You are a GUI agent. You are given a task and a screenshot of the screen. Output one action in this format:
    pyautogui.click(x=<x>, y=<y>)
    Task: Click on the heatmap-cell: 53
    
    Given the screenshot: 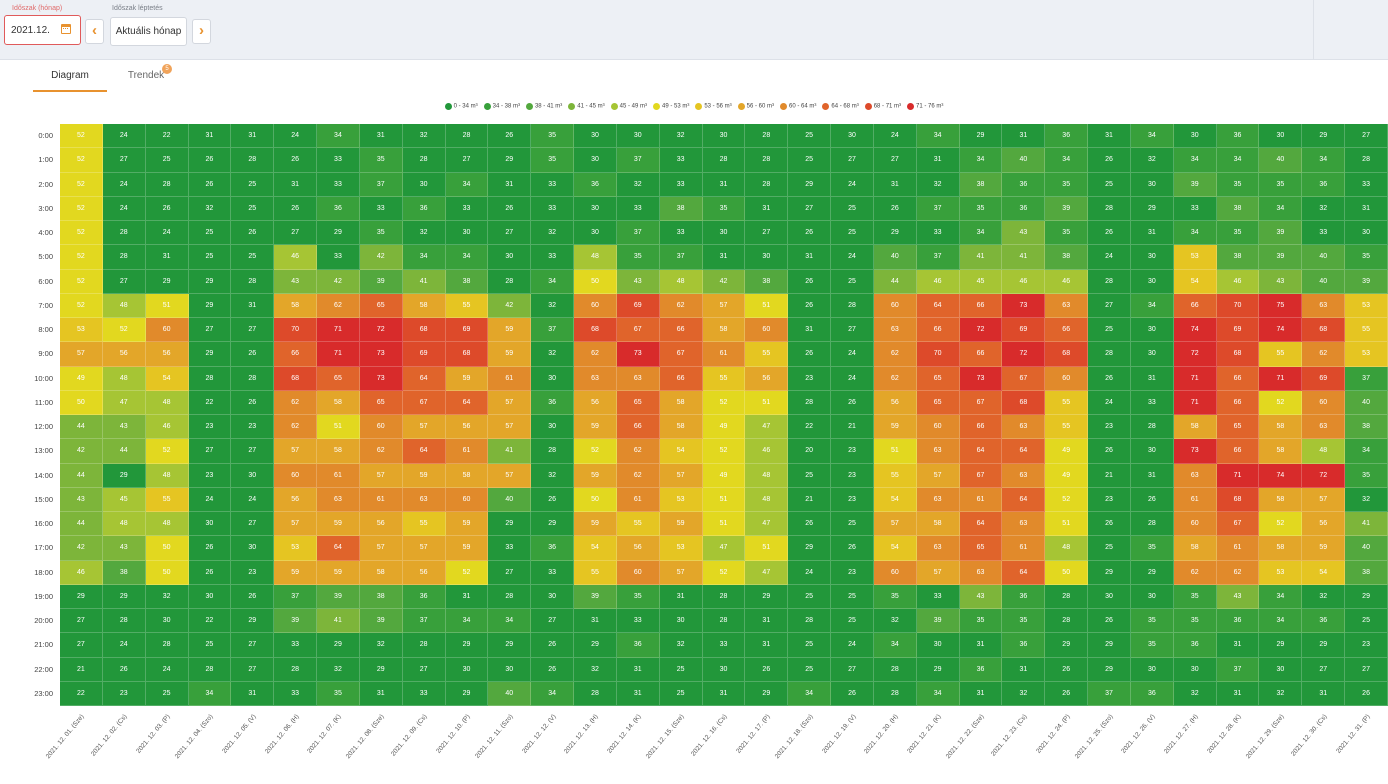 What is the action you would take?
    pyautogui.click(x=296, y=548)
    